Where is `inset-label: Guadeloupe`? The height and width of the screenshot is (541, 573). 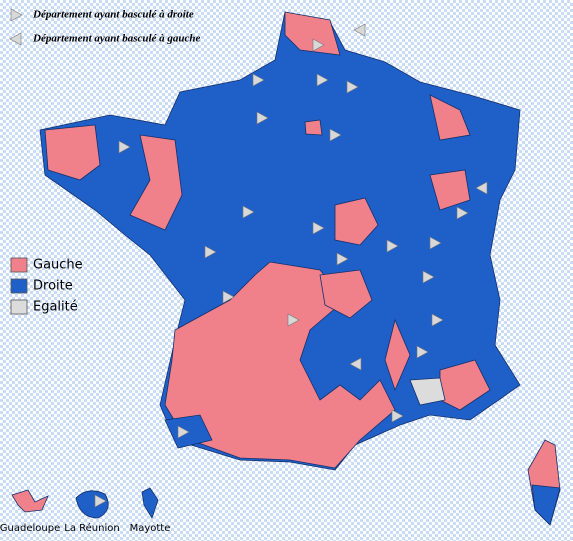
inset-label: Guadeloupe is located at coordinates (30, 528).